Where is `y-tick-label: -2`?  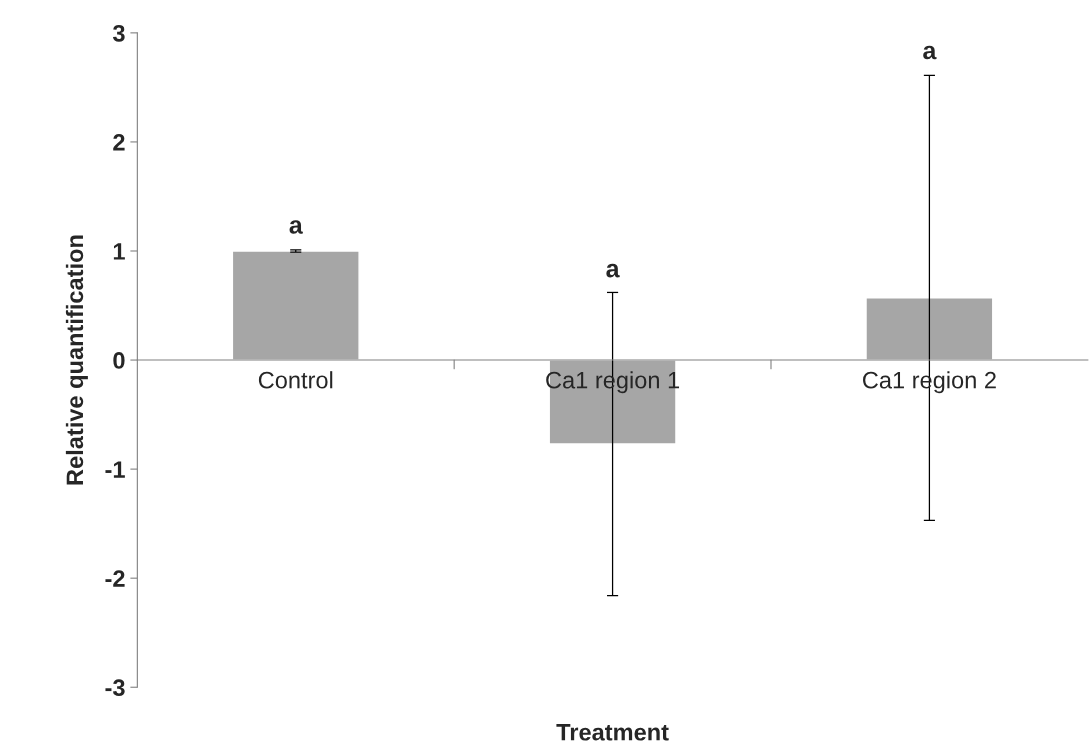
y-tick-label: -2 is located at coordinates (115, 578).